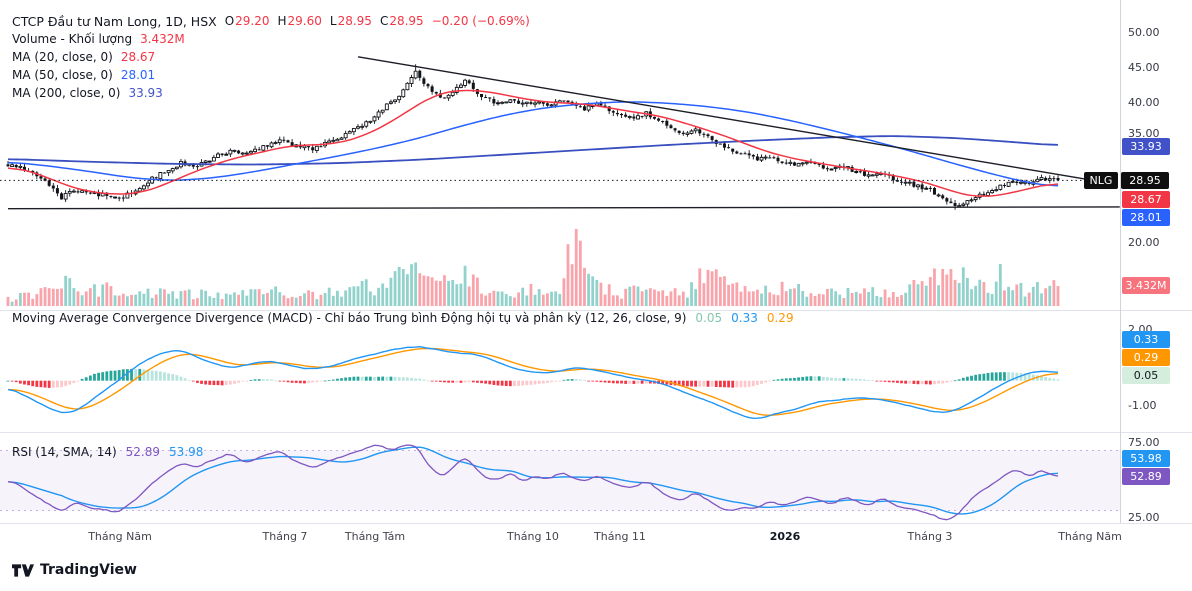 This screenshot has height=591, width=1192. What do you see at coordinates (1146, 199) in the screenshot?
I see `value-badge: 28.67` at bounding box center [1146, 199].